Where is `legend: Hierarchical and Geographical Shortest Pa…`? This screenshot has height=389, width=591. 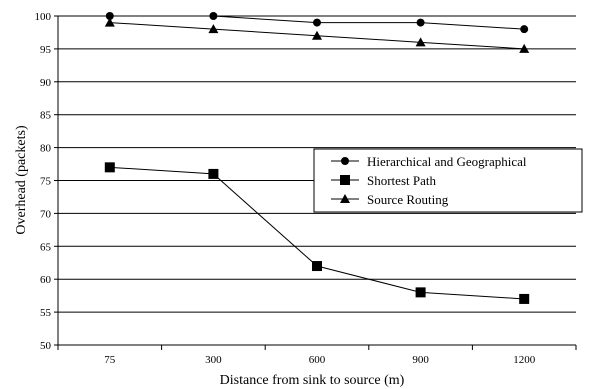 legend: Hierarchical and Geographical Shortest Pa… is located at coordinates (448, 180).